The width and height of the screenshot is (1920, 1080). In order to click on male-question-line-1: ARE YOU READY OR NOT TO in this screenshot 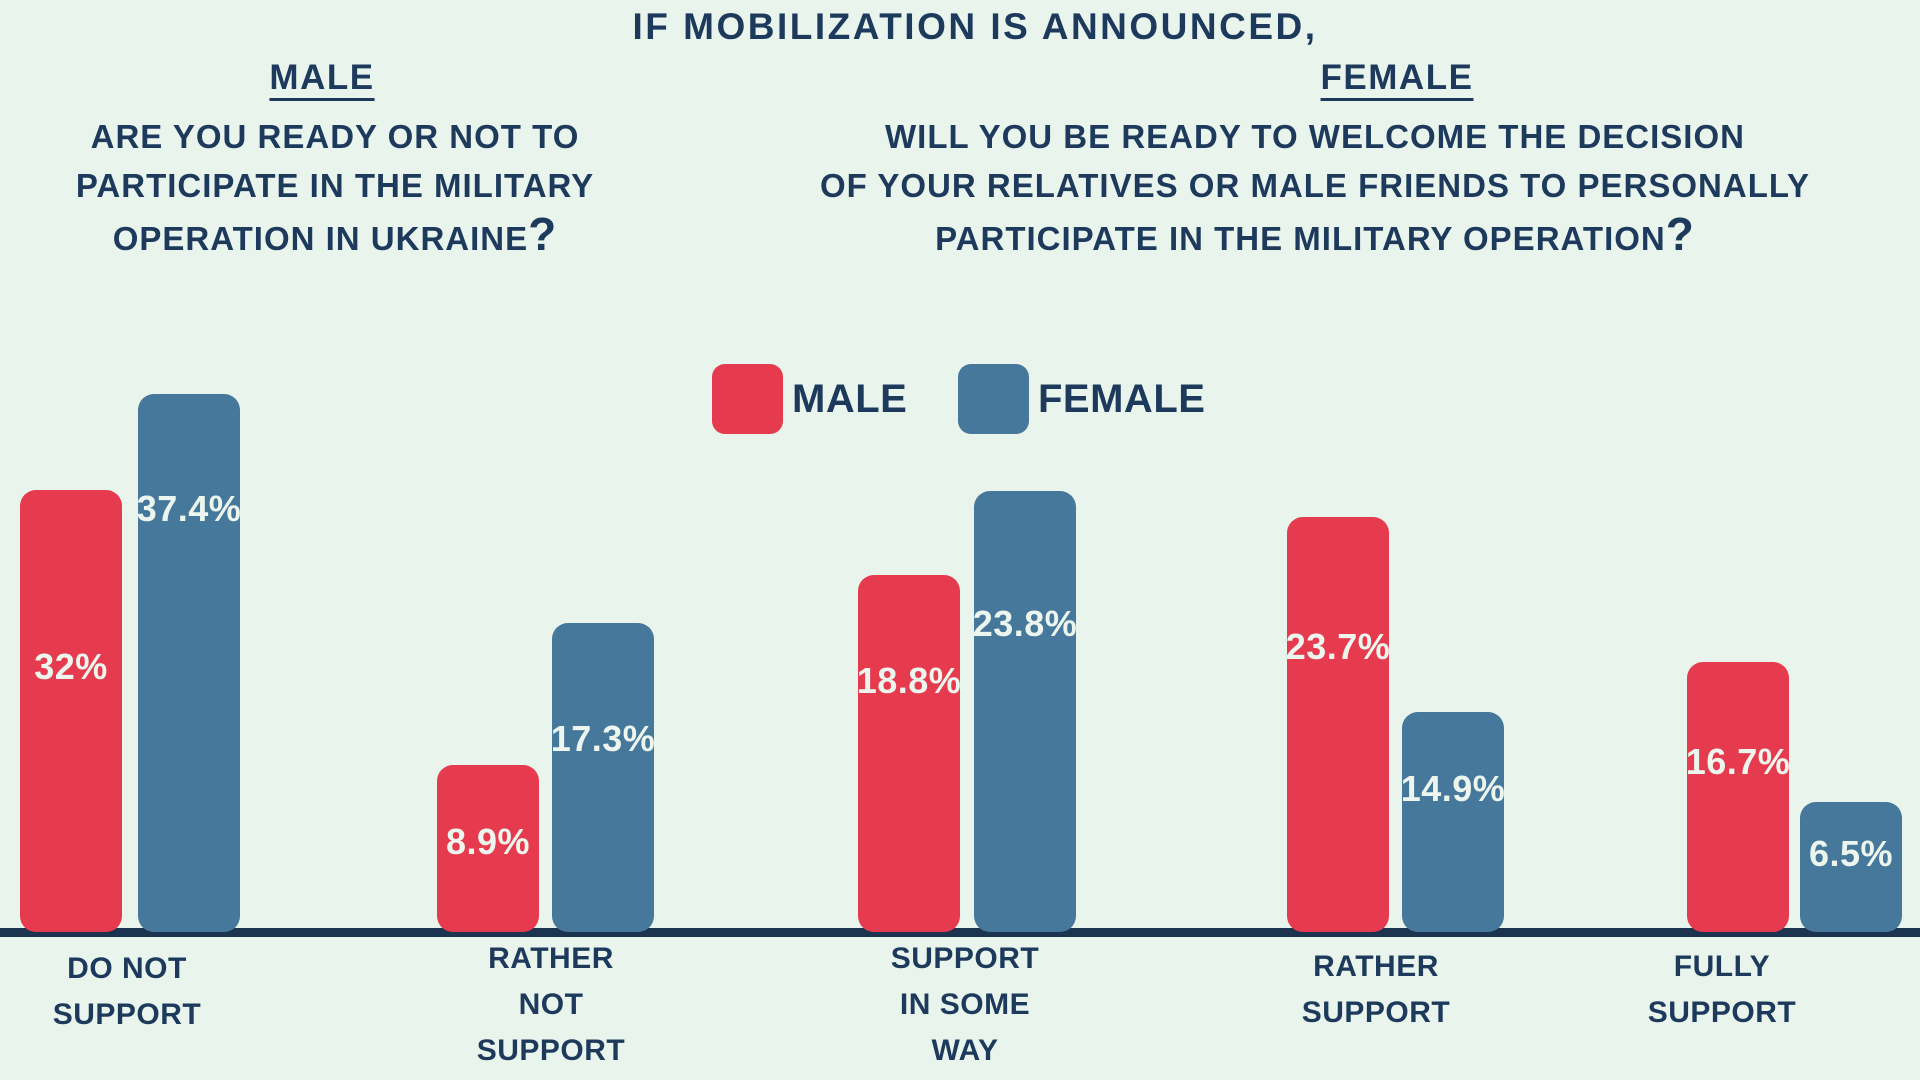, I will do `click(335, 136)`.